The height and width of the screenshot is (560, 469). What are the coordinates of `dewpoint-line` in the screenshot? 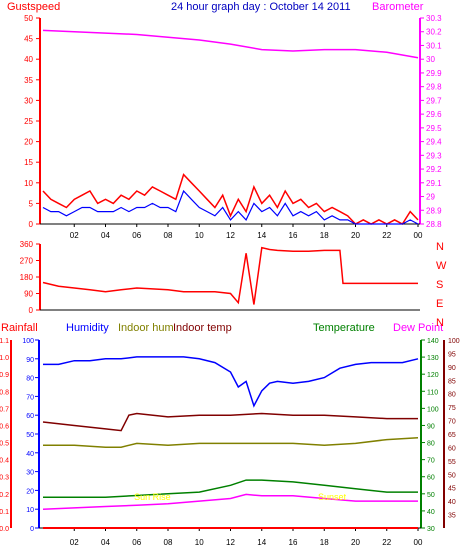 It's located at (230, 501).